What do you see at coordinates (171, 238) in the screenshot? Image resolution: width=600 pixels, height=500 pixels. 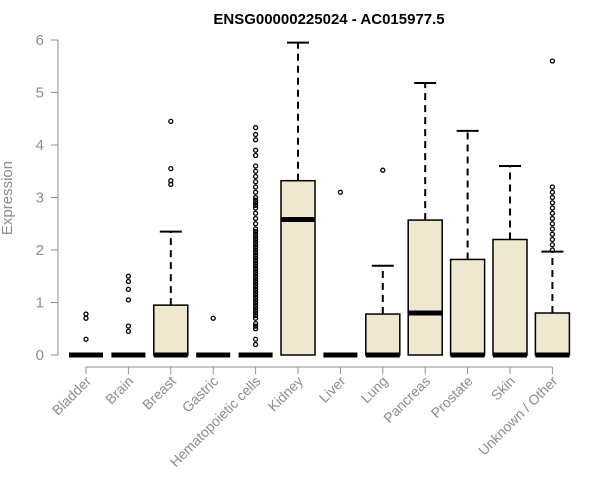 I see `box-breast` at bounding box center [171, 238].